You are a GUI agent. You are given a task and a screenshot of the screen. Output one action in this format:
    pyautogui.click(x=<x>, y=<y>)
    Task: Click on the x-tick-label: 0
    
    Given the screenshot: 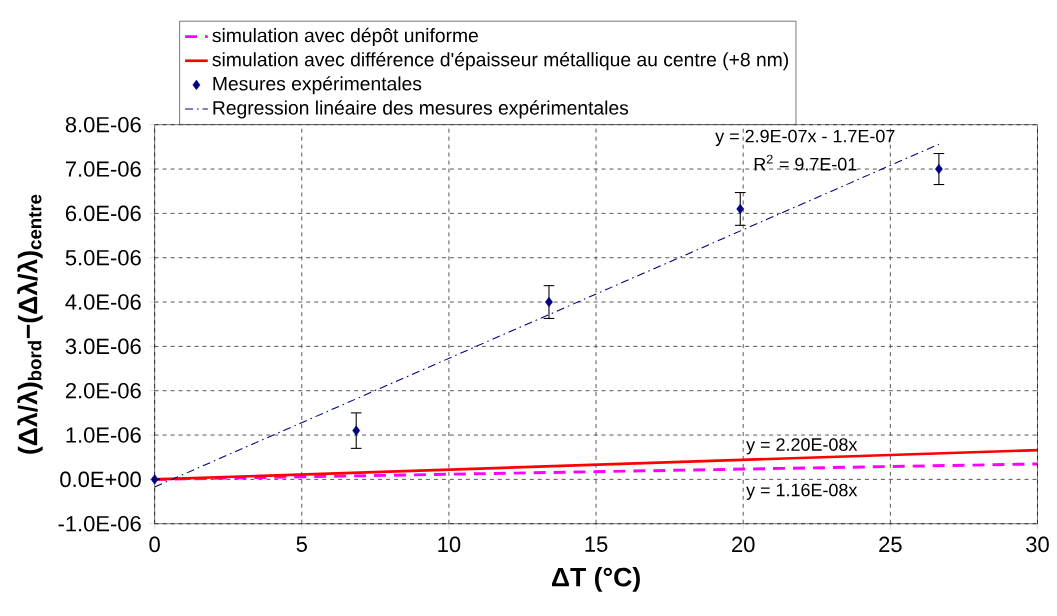 What is the action you would take?
    pyautogui.click(x=154, y=544)
    